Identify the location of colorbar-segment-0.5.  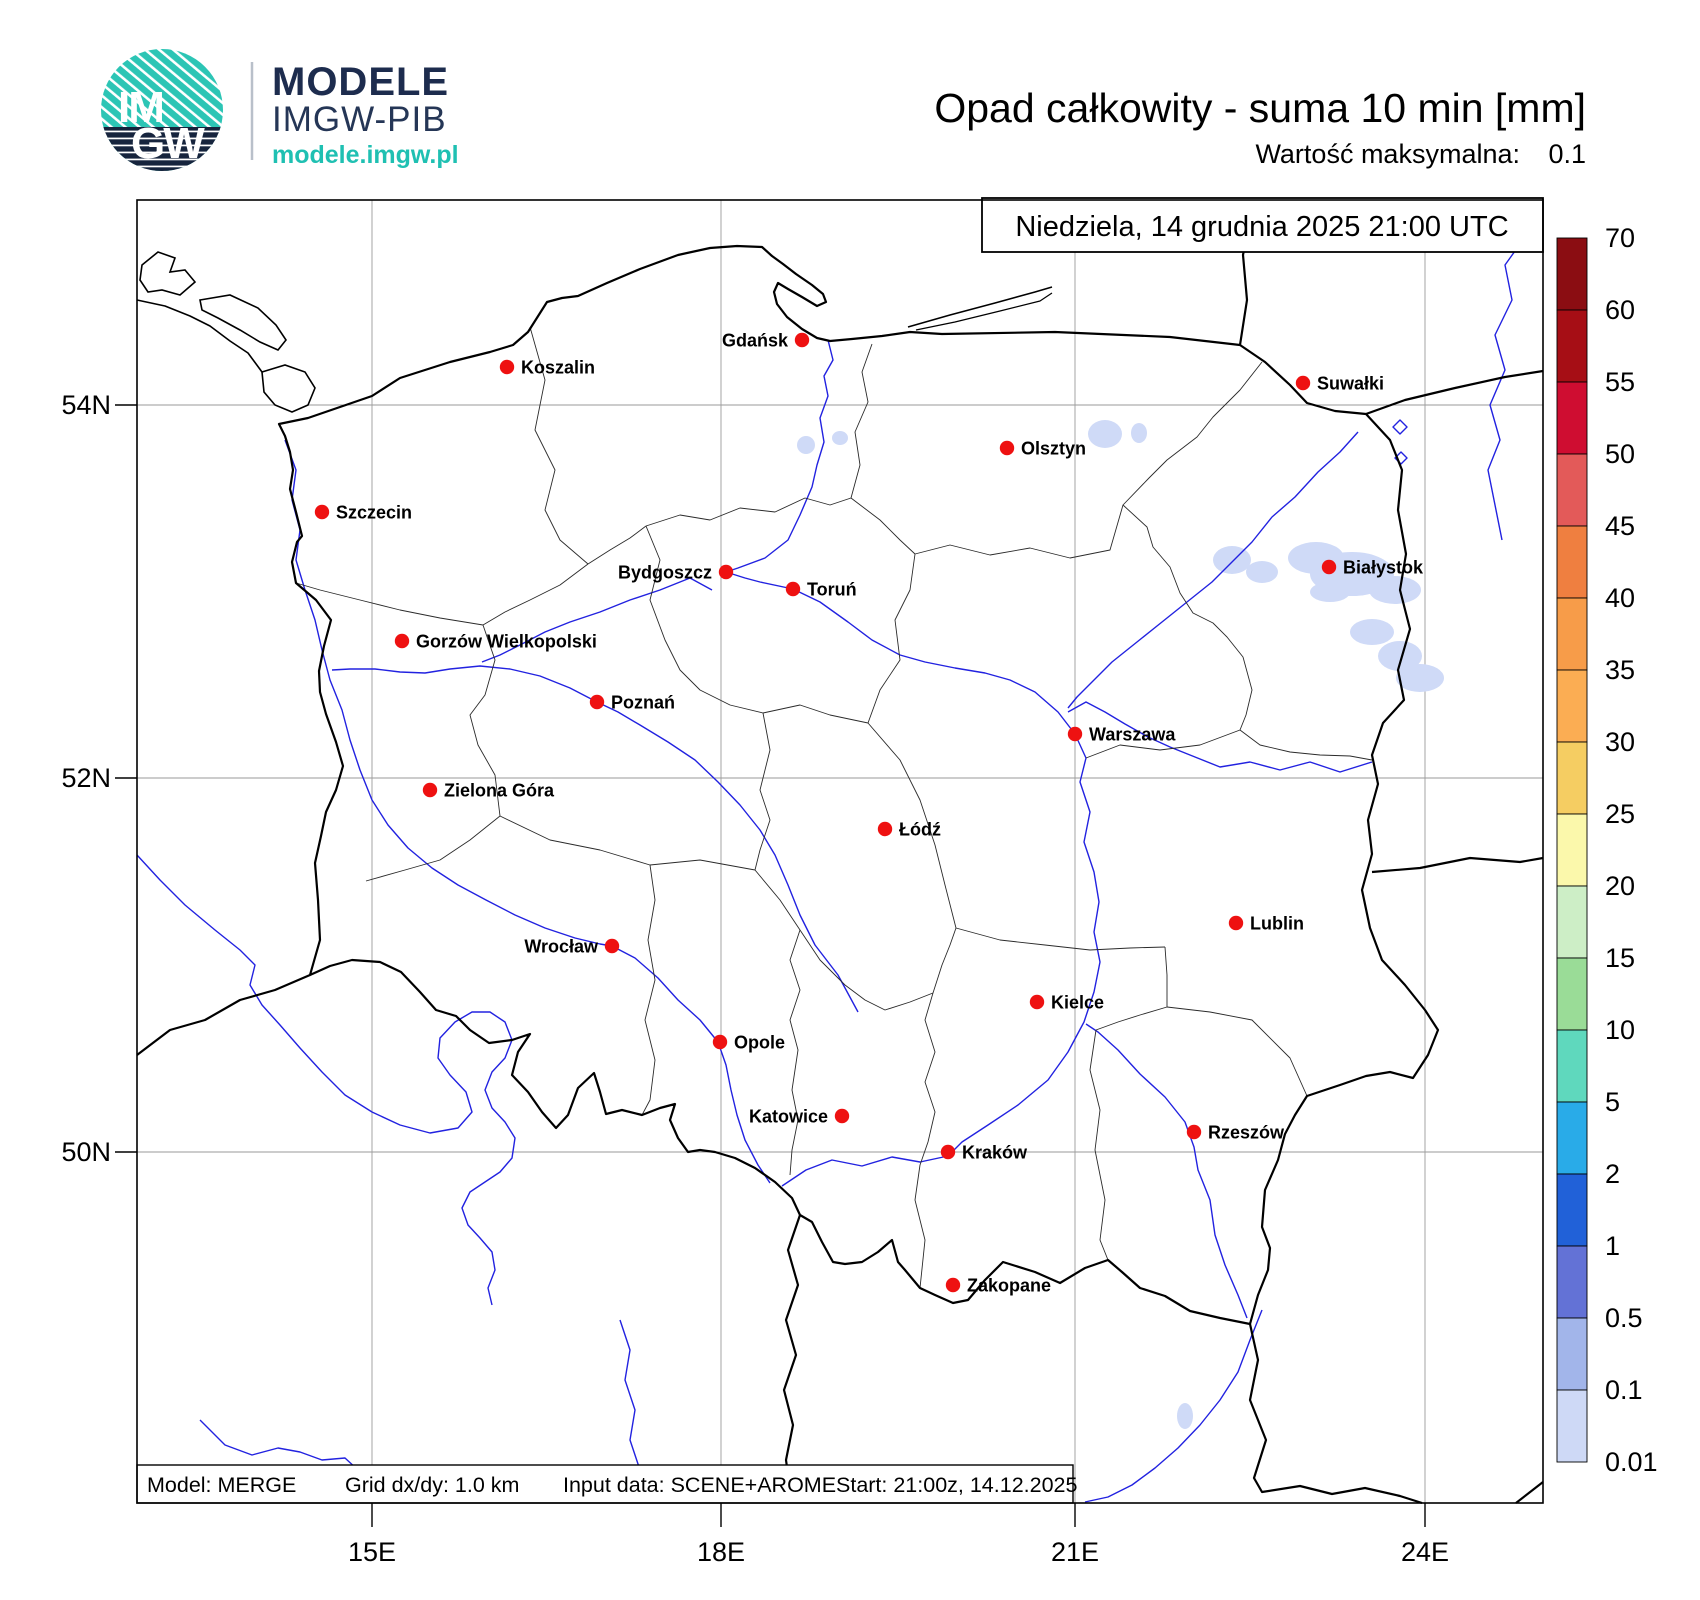
(1572, 1354).